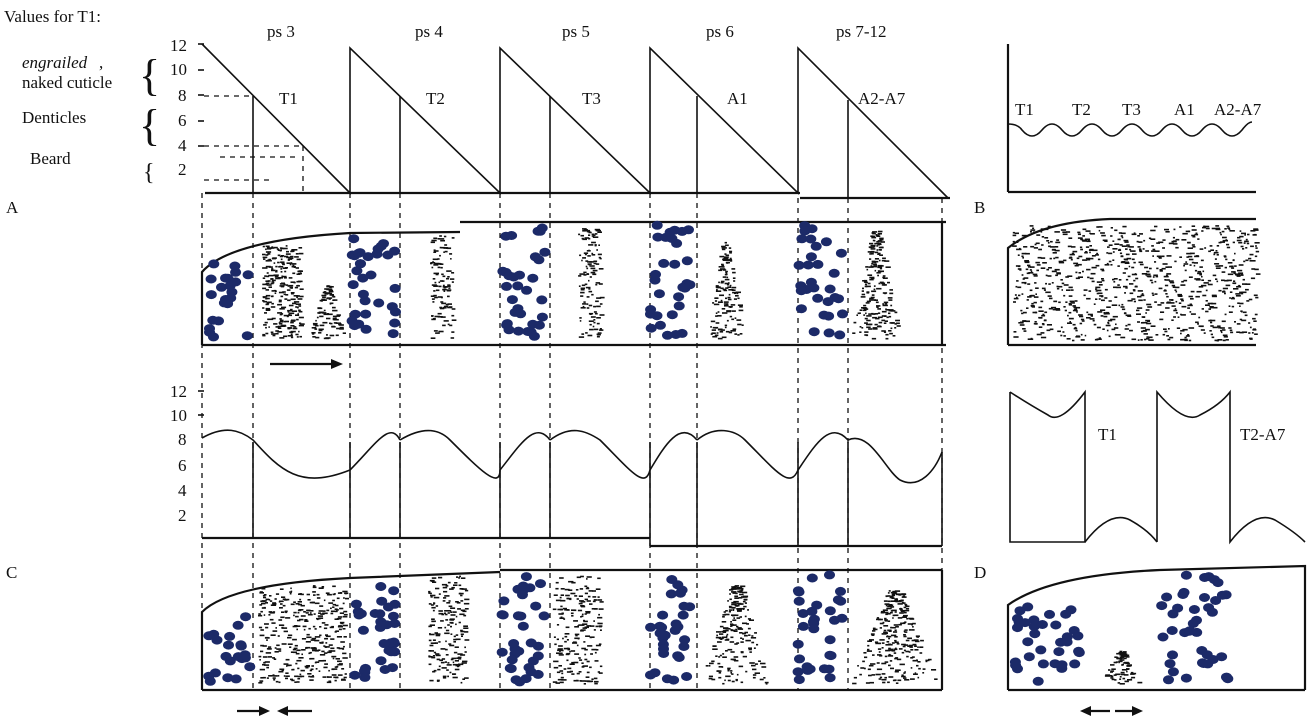  What do you see at coordinates (149, 125) in the screenshot?
I see `brace-denticles: {` at bounding box center [149, 125].